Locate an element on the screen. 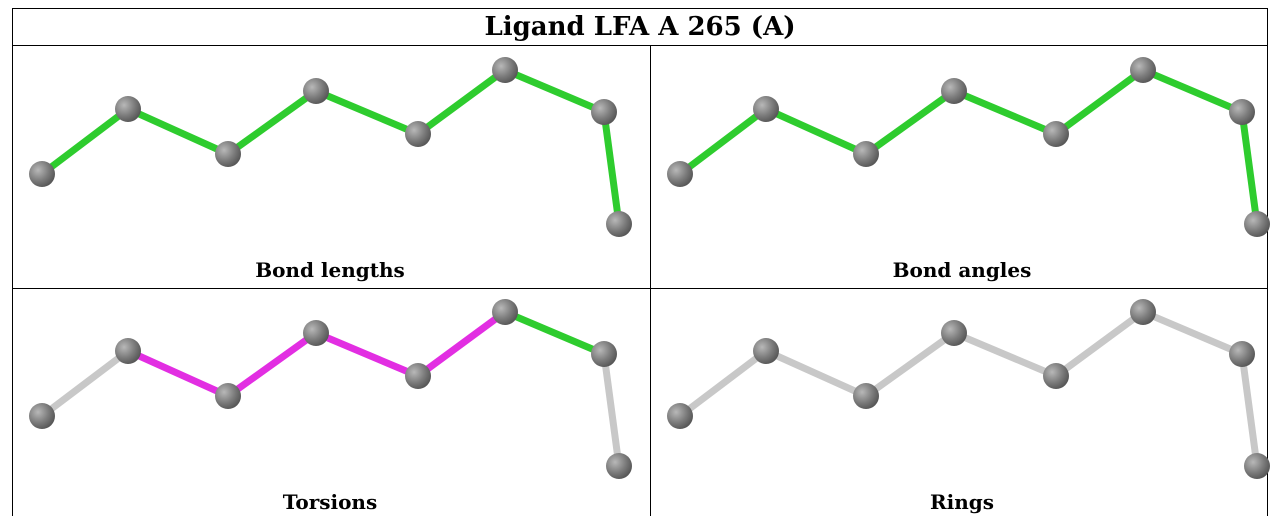  rule-title-bottom is located at coordinates (640, 45).